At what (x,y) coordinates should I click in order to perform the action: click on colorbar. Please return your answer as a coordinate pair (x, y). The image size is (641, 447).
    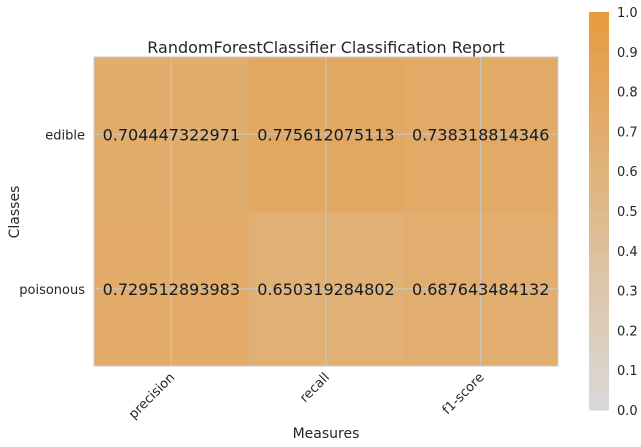
    Looking at the image, I should click on (599, 211).